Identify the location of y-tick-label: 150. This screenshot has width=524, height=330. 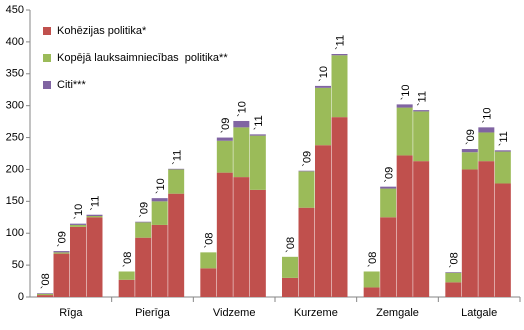
(15, 201).